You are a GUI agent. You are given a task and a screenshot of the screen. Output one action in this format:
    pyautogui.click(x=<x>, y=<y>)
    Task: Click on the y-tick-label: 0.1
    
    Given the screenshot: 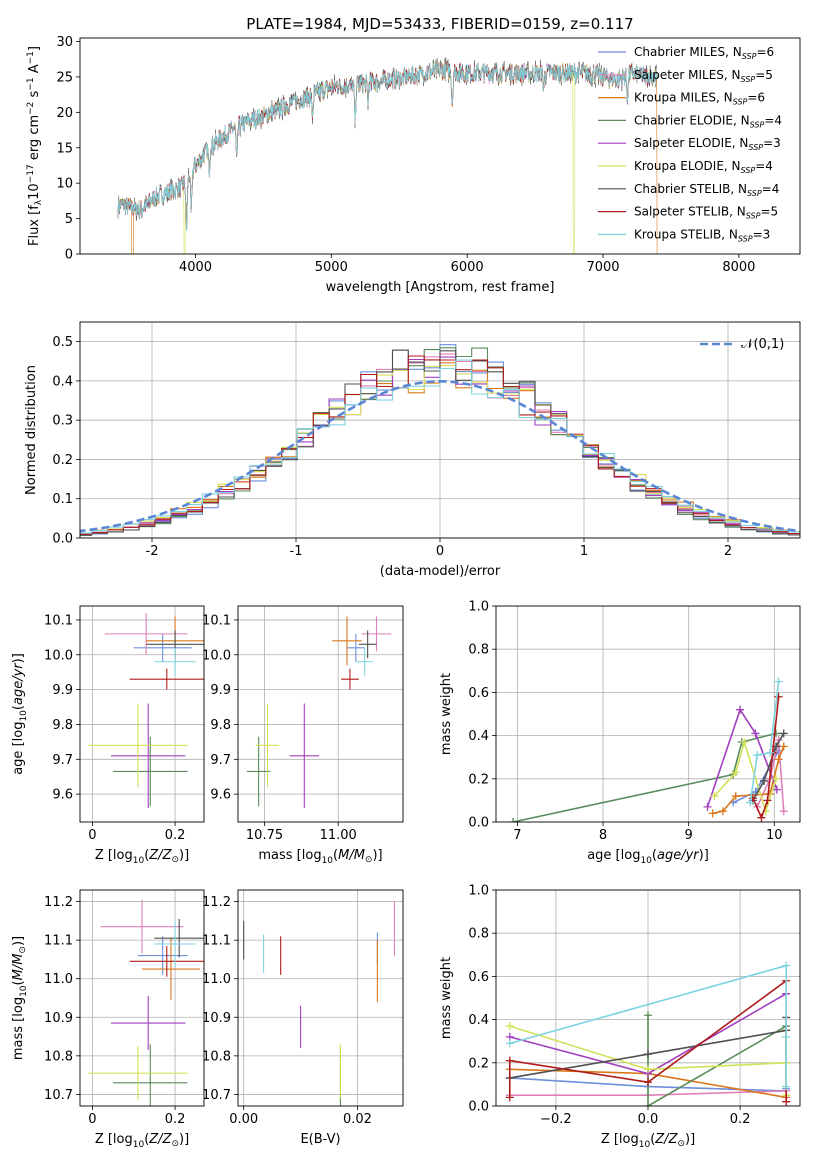 What is the action you would take?
    pyautogui.click(x=62, y=499)
    